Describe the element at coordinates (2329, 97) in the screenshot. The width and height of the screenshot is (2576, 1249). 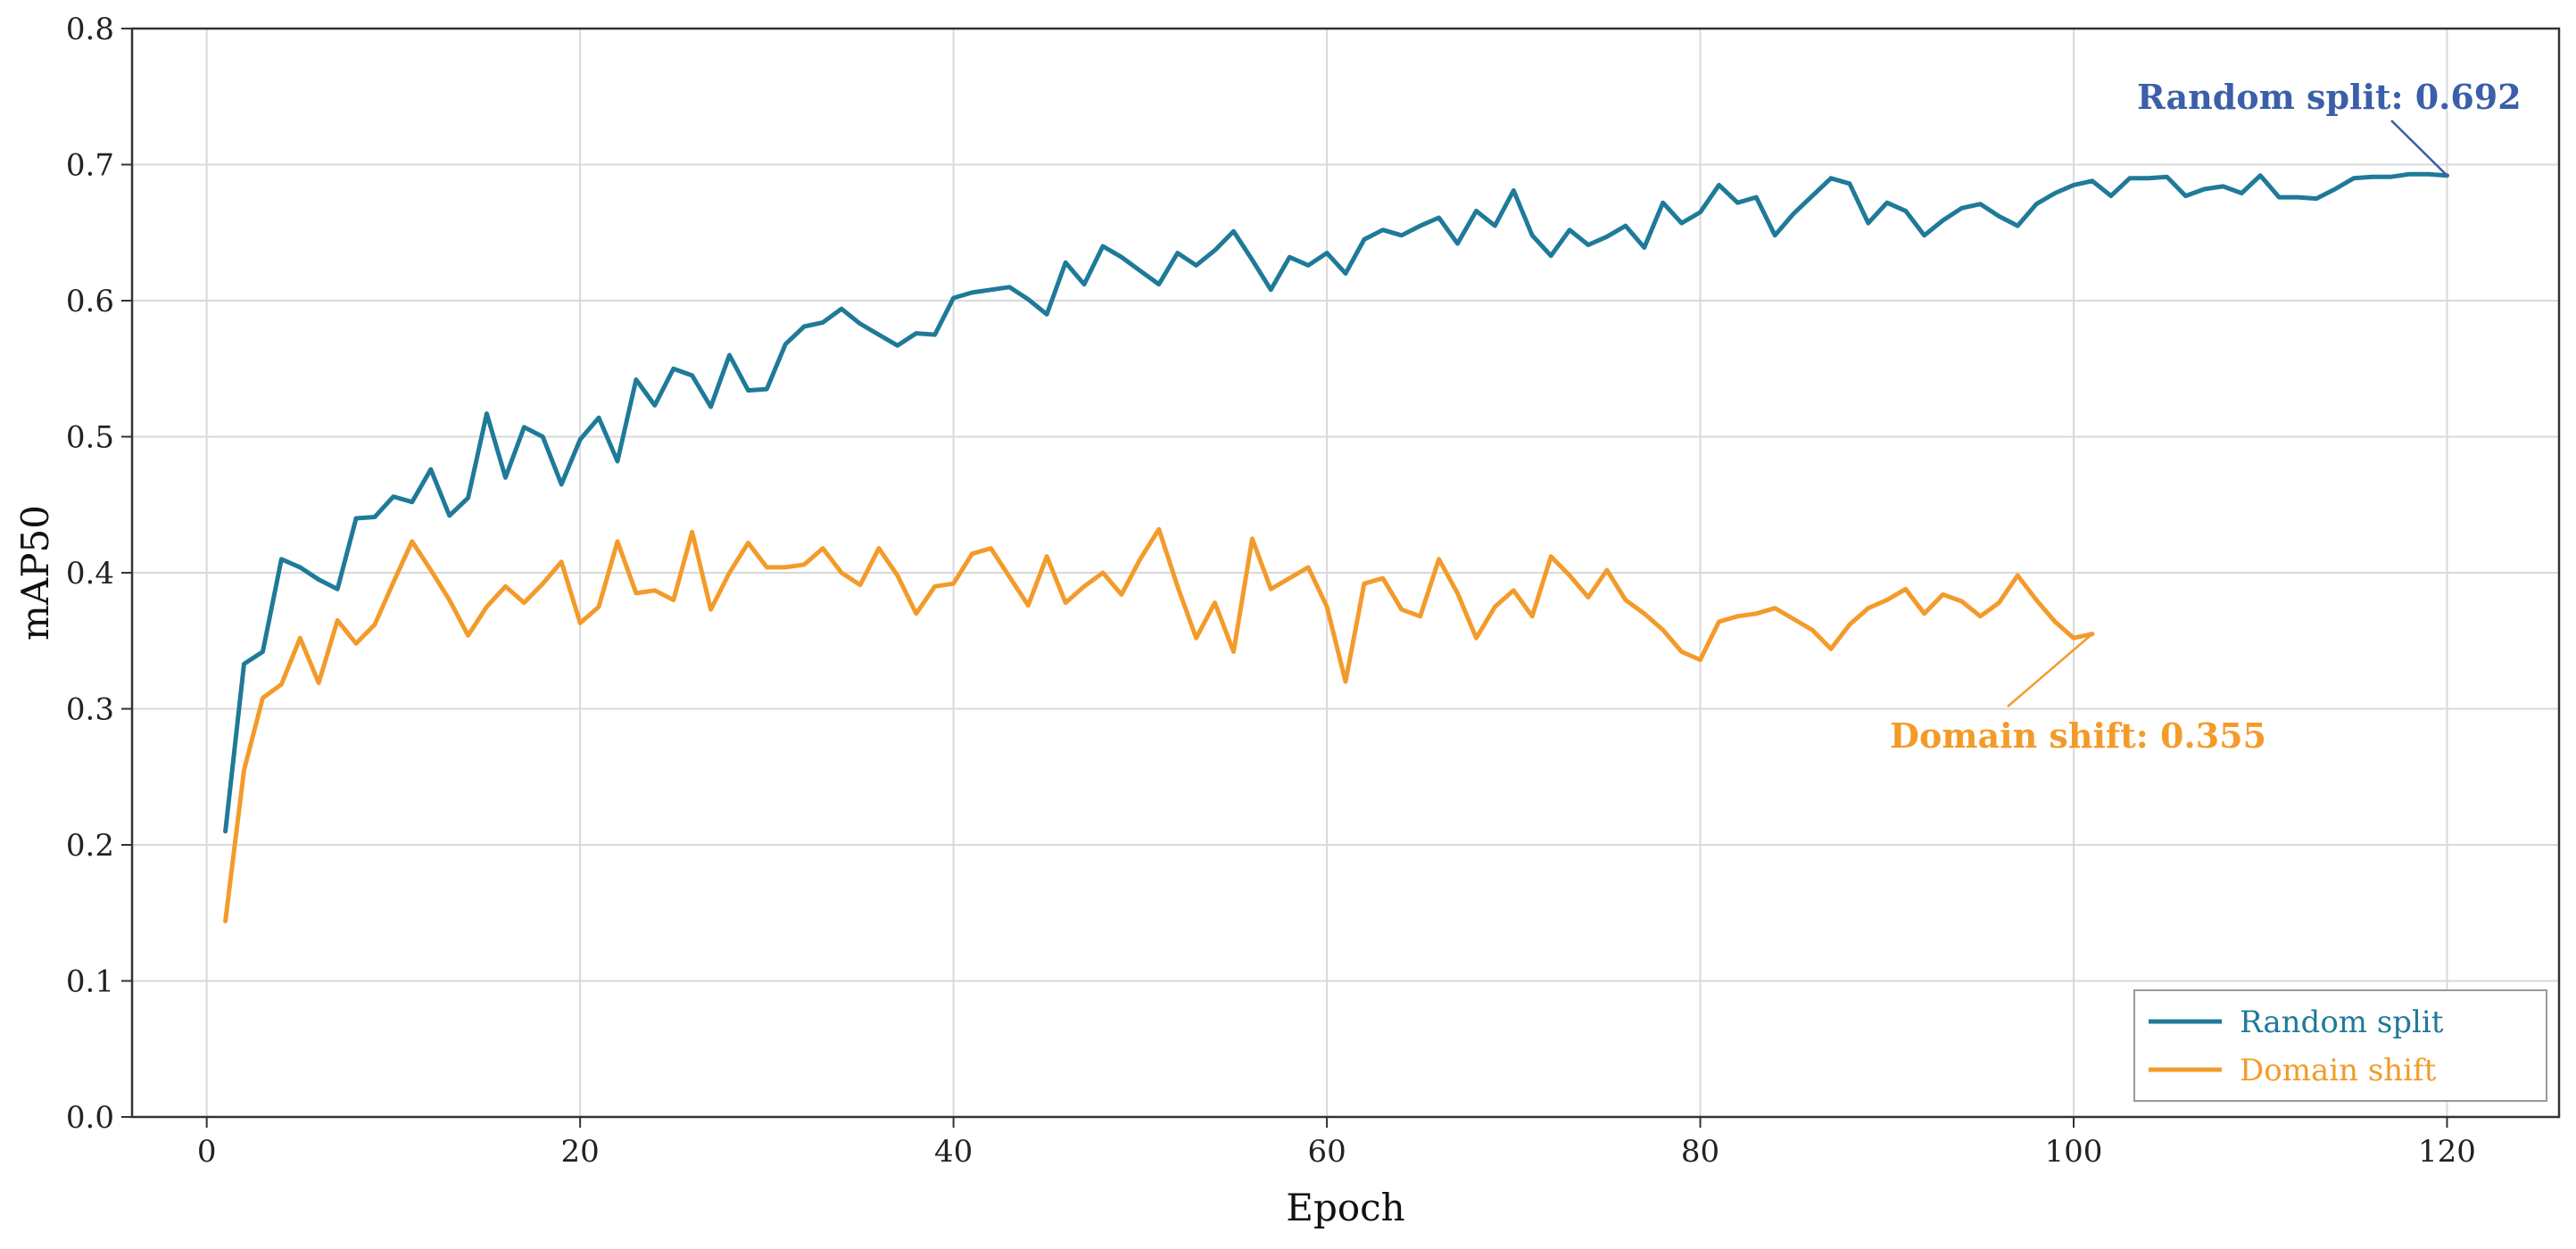
I see `annotation-label: Random split: 0.692` at that location.